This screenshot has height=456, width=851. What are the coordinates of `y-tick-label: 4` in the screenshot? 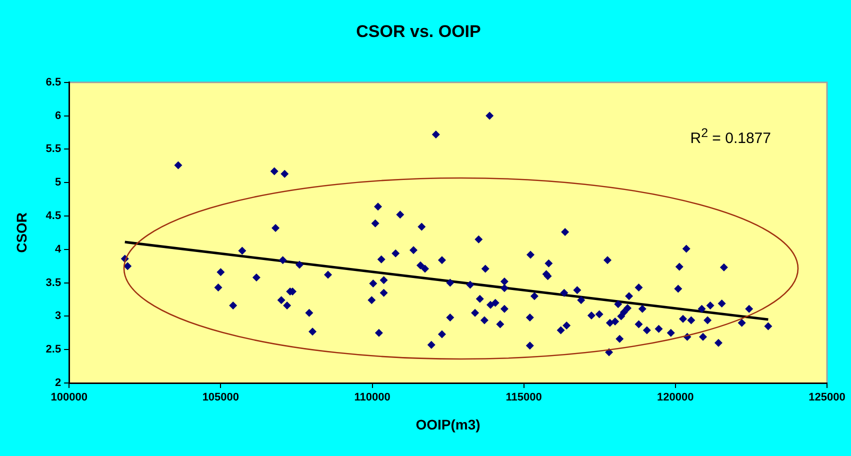 It's located at (58, 249).